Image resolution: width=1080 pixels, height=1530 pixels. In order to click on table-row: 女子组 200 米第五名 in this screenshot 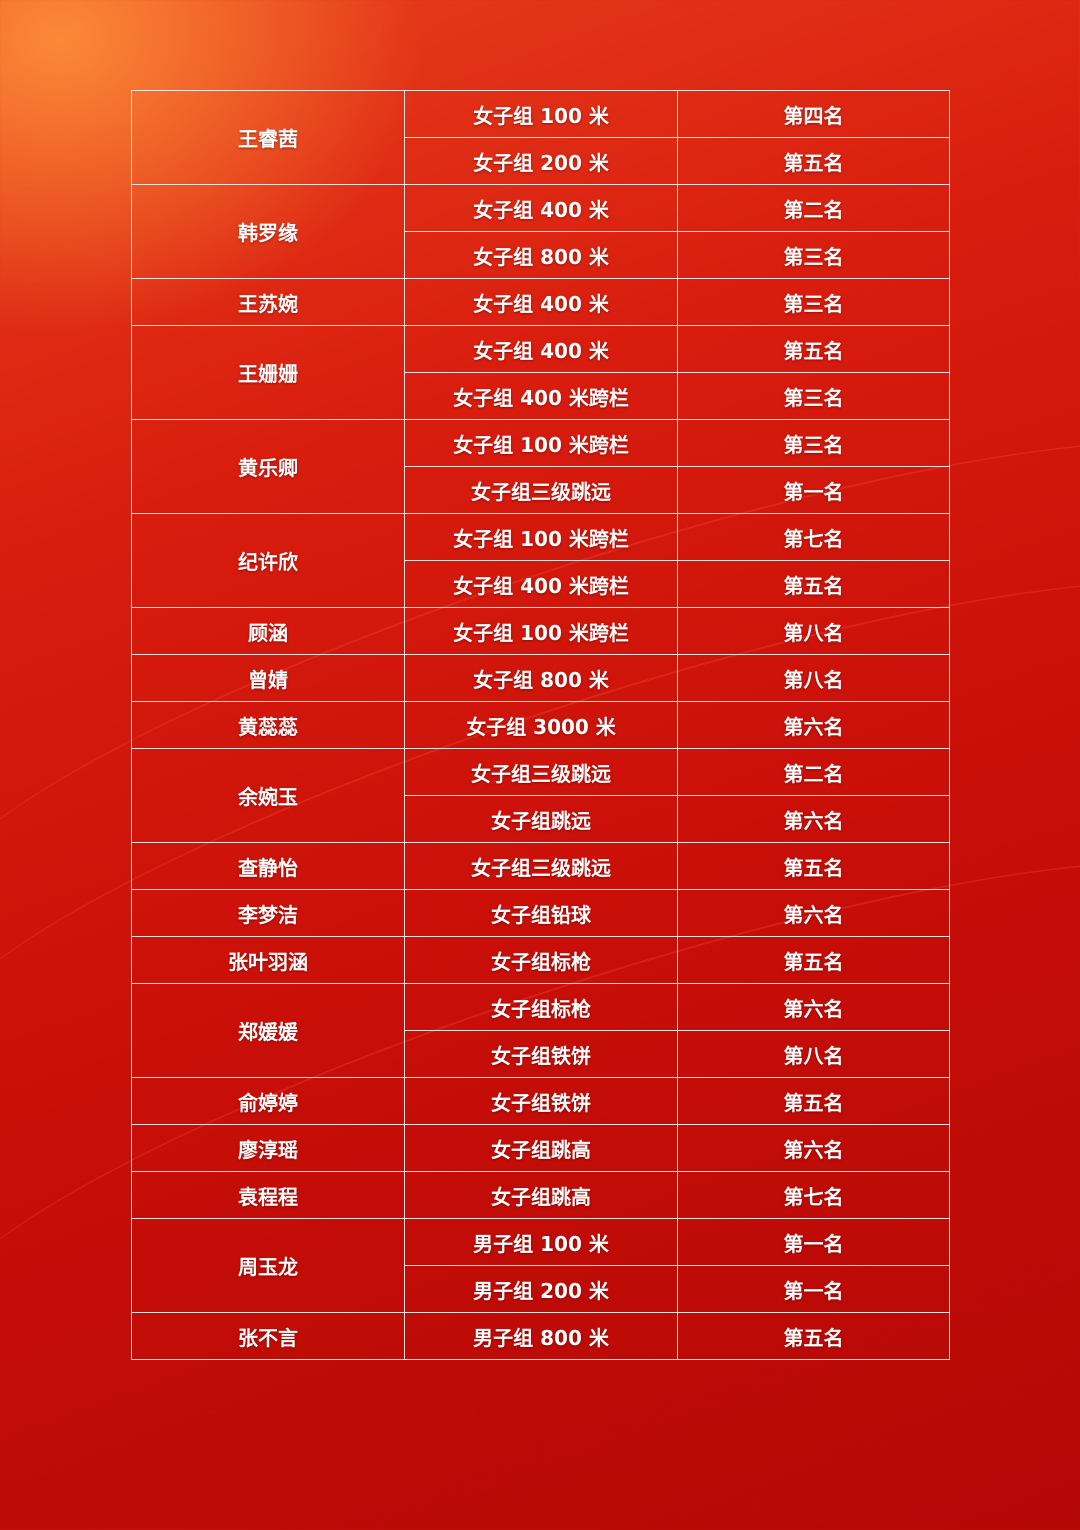, I will do `click(541, 161)`.